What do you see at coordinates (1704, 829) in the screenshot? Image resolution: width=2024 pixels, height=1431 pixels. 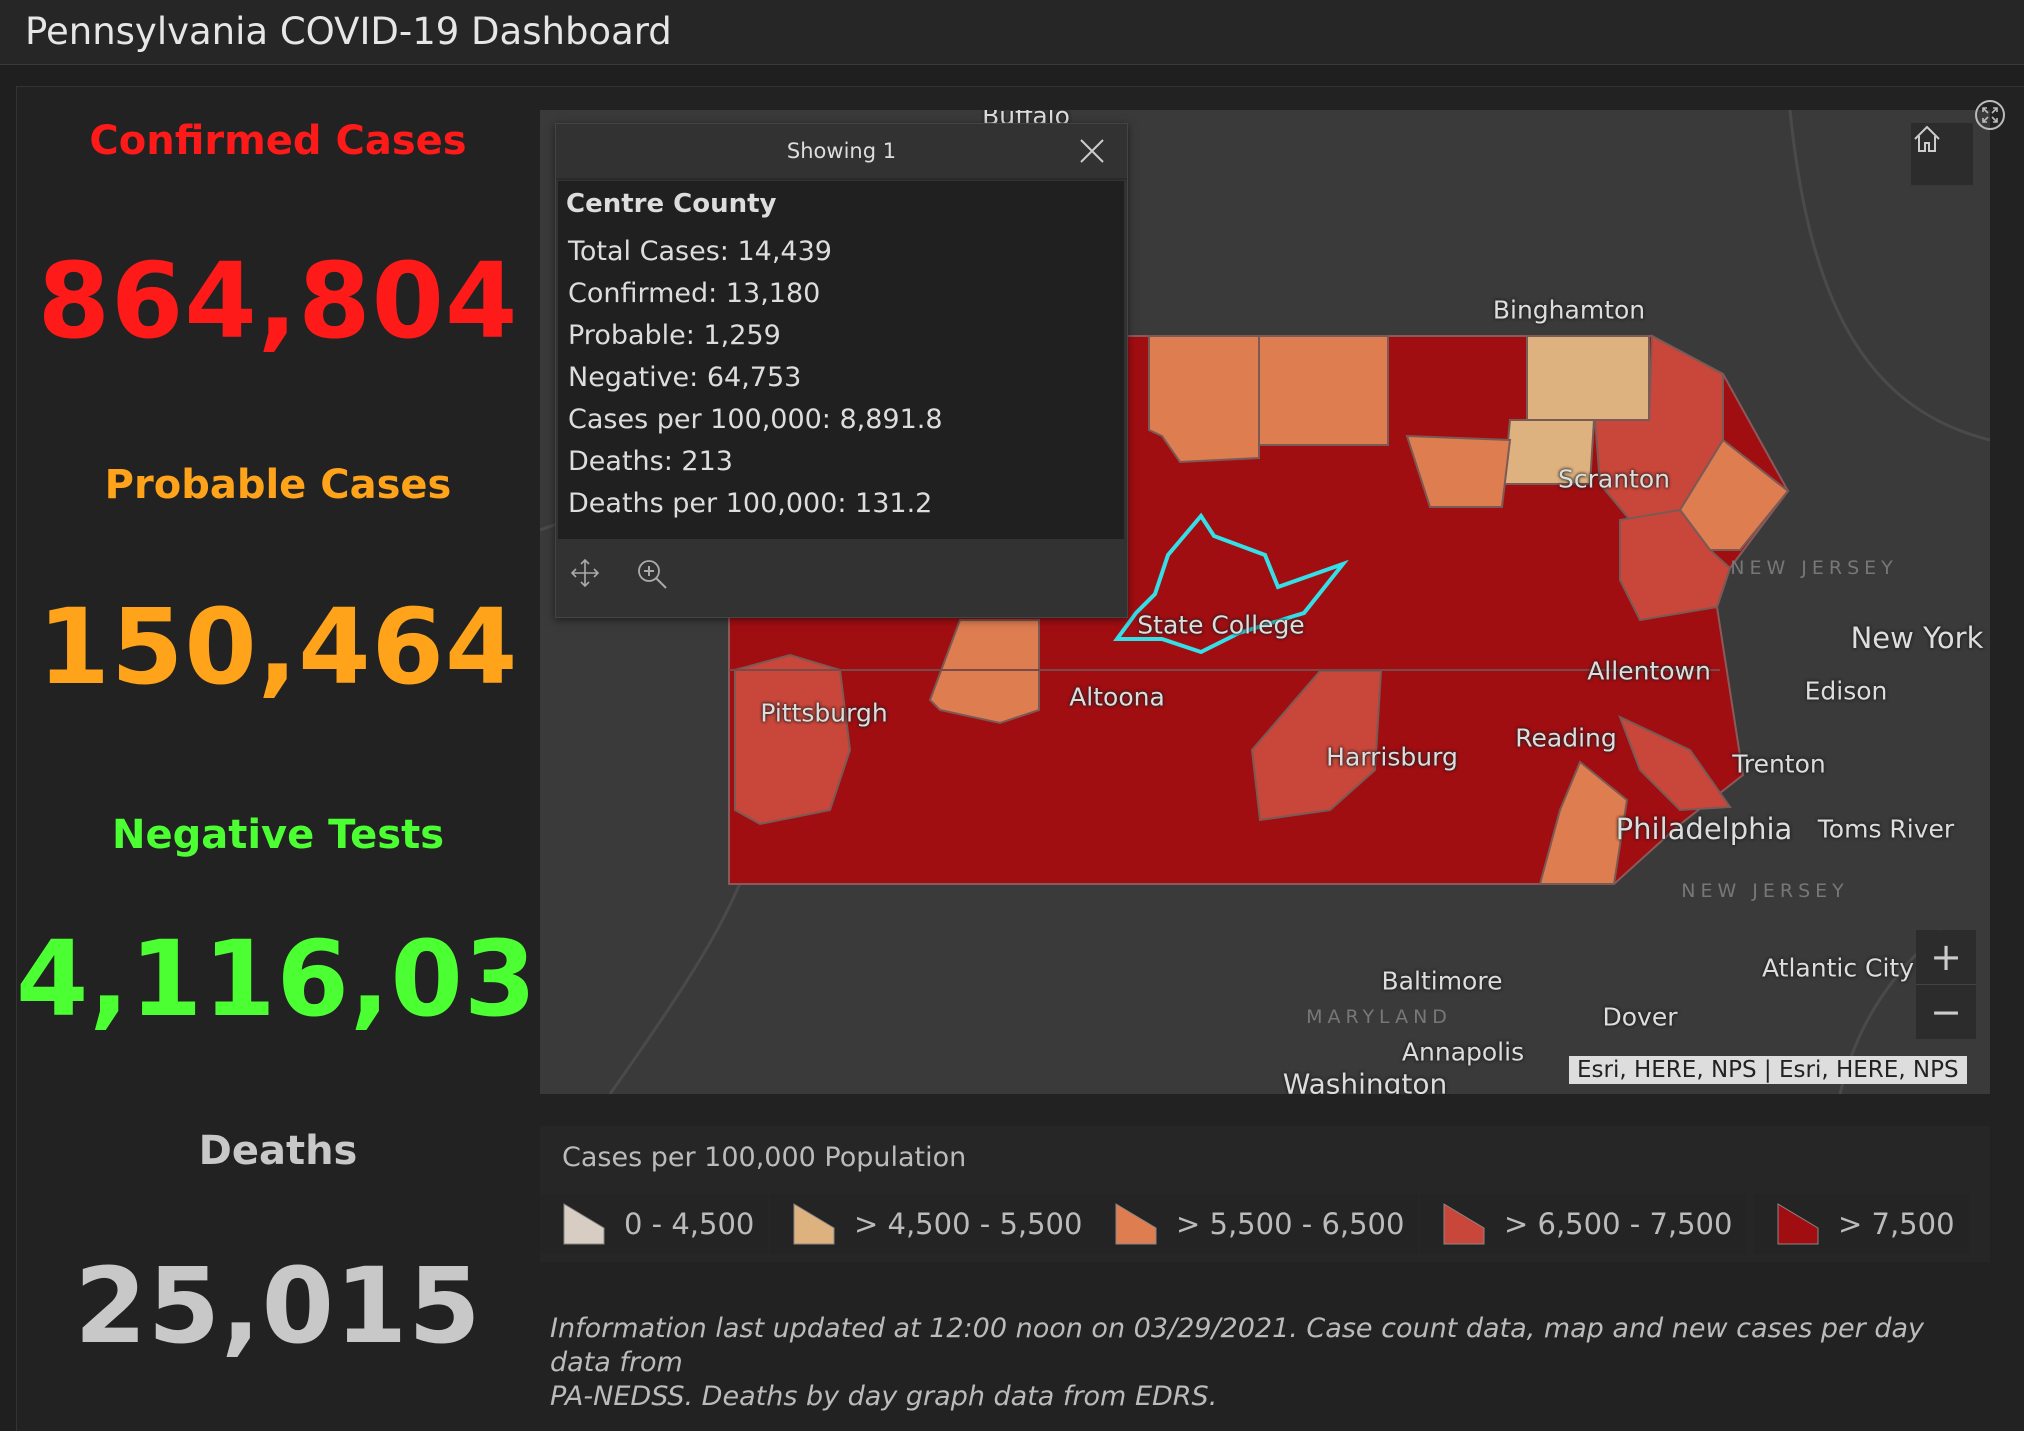 I see `city-label-philadelphia: Philadelphia` at bounding box center [1704, 829].